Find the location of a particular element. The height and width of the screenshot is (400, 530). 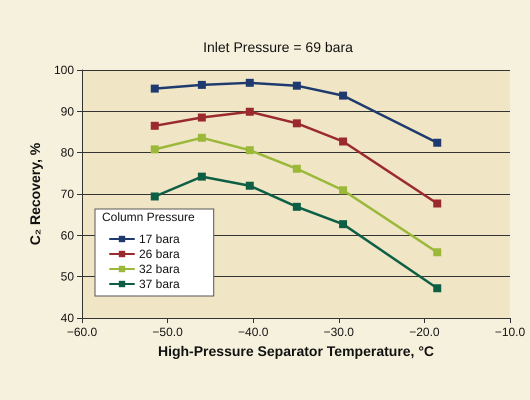

legend-title: Column Pressure is located at coordinates (149, 217).